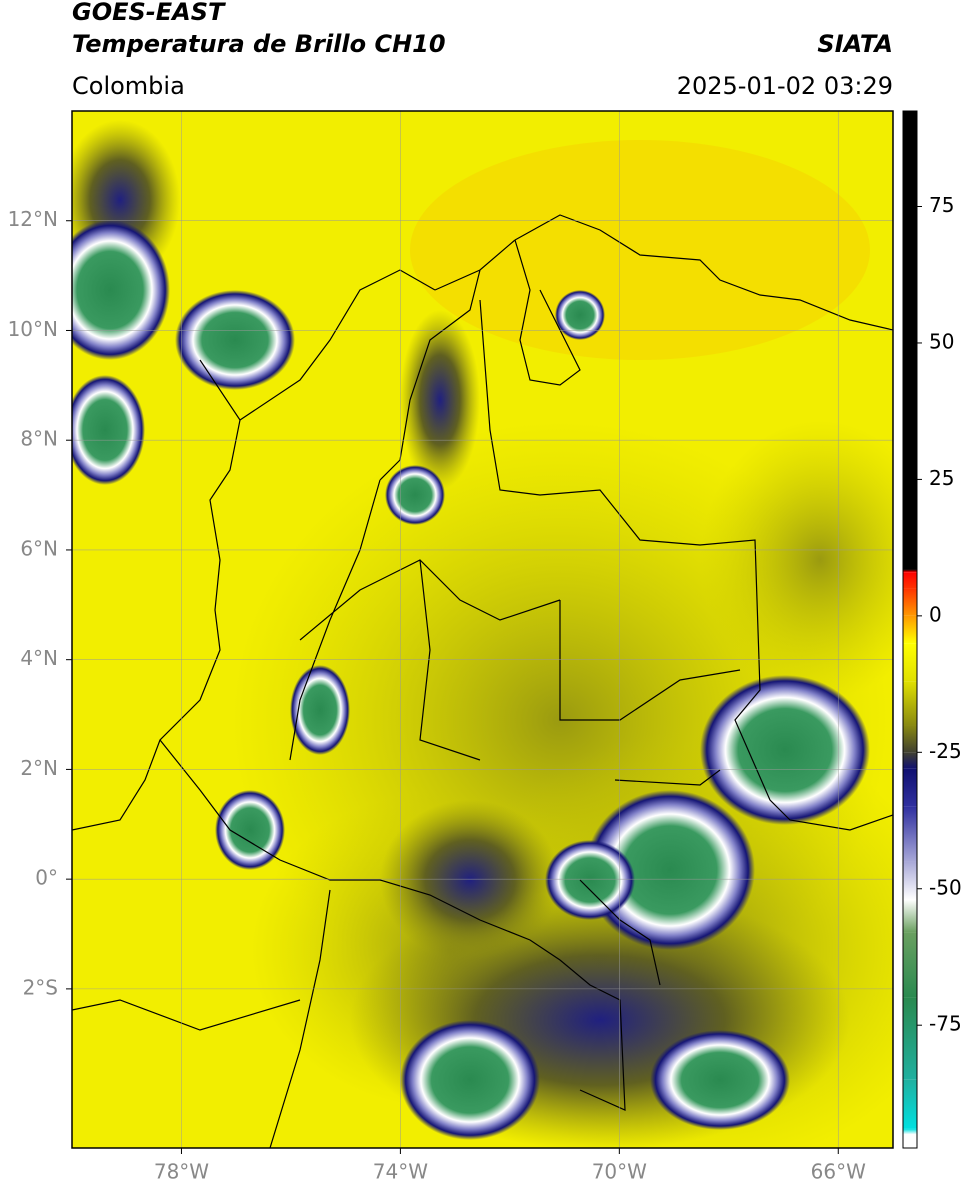  Describe the element at coordinates (40, 987) in the screenshot. I see `y-tick-label: 2°S` at that location.